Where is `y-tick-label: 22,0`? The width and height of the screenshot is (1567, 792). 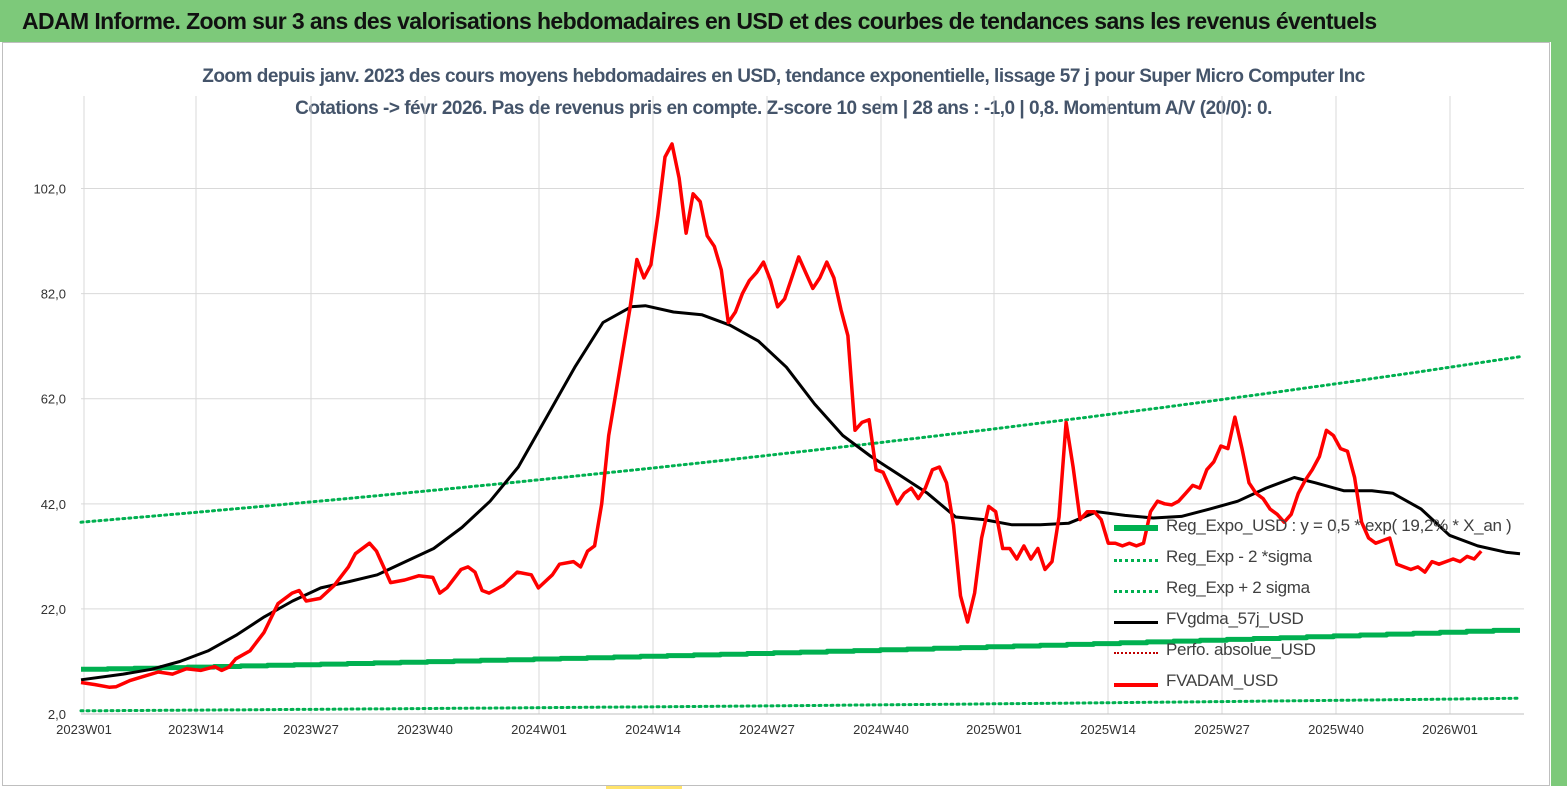
y-tick-label: 22,0 is located at coordinates (53, 609).